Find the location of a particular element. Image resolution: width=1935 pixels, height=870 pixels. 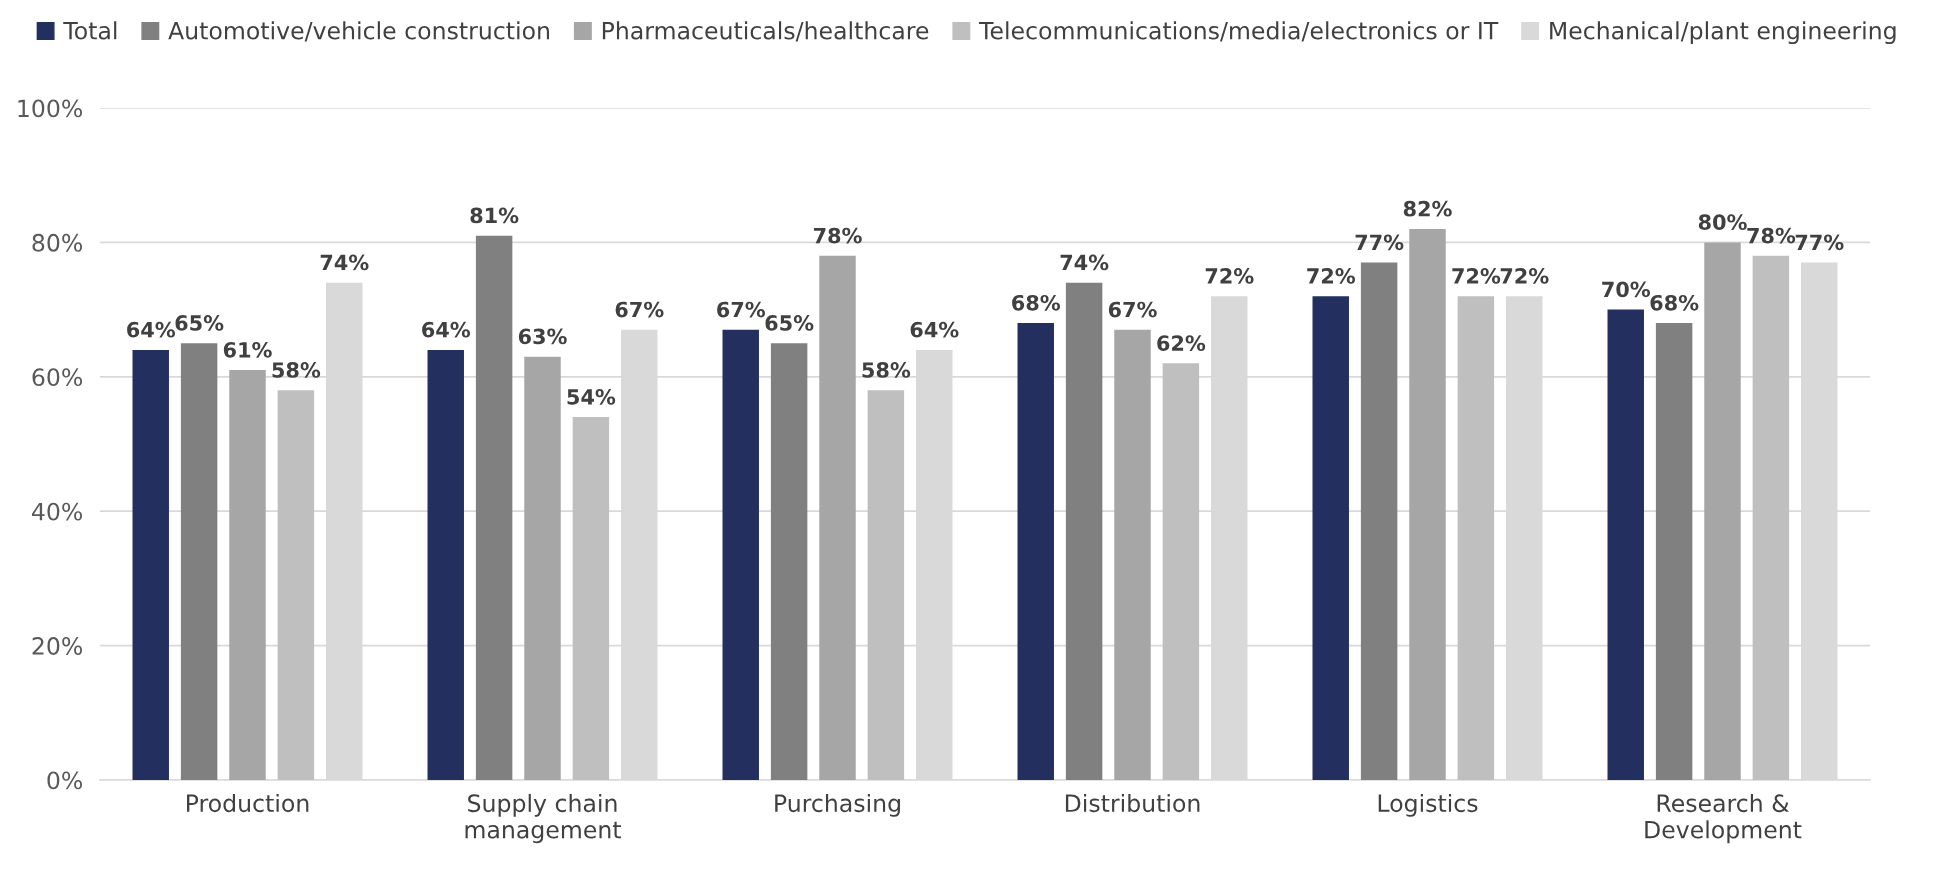

data-label: 61% is located at coordinates (247, 349).